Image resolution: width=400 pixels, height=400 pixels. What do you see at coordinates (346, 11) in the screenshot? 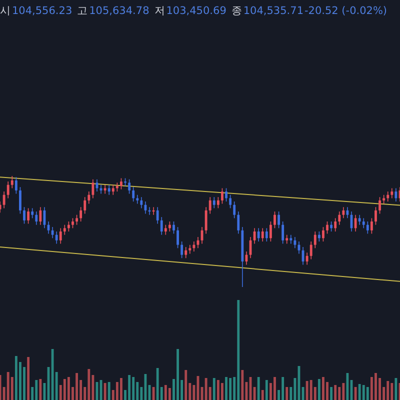
I see `text: -20.52 (-0.02%)` at bounding box center [346, 11].